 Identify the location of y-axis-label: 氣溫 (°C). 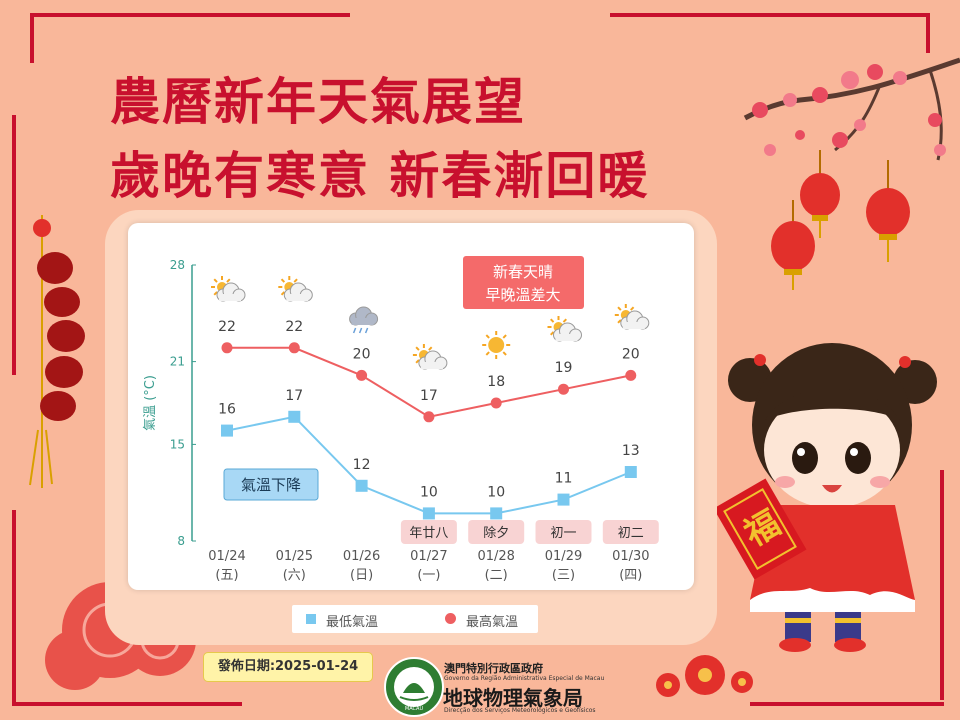
(150, 403).